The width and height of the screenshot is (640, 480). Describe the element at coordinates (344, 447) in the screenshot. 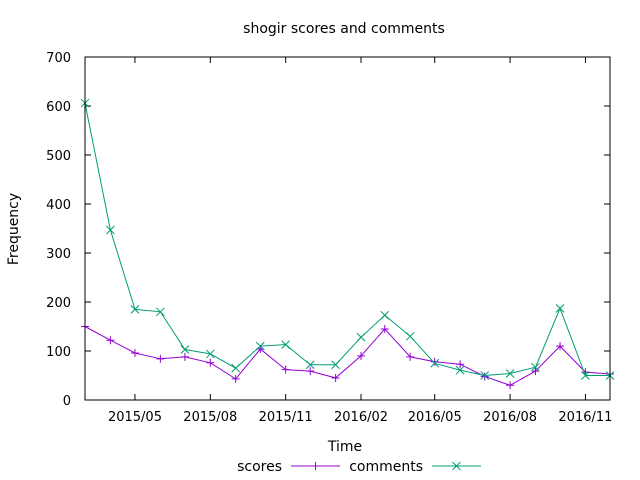

I see `x-axis-label: Time` at that location.